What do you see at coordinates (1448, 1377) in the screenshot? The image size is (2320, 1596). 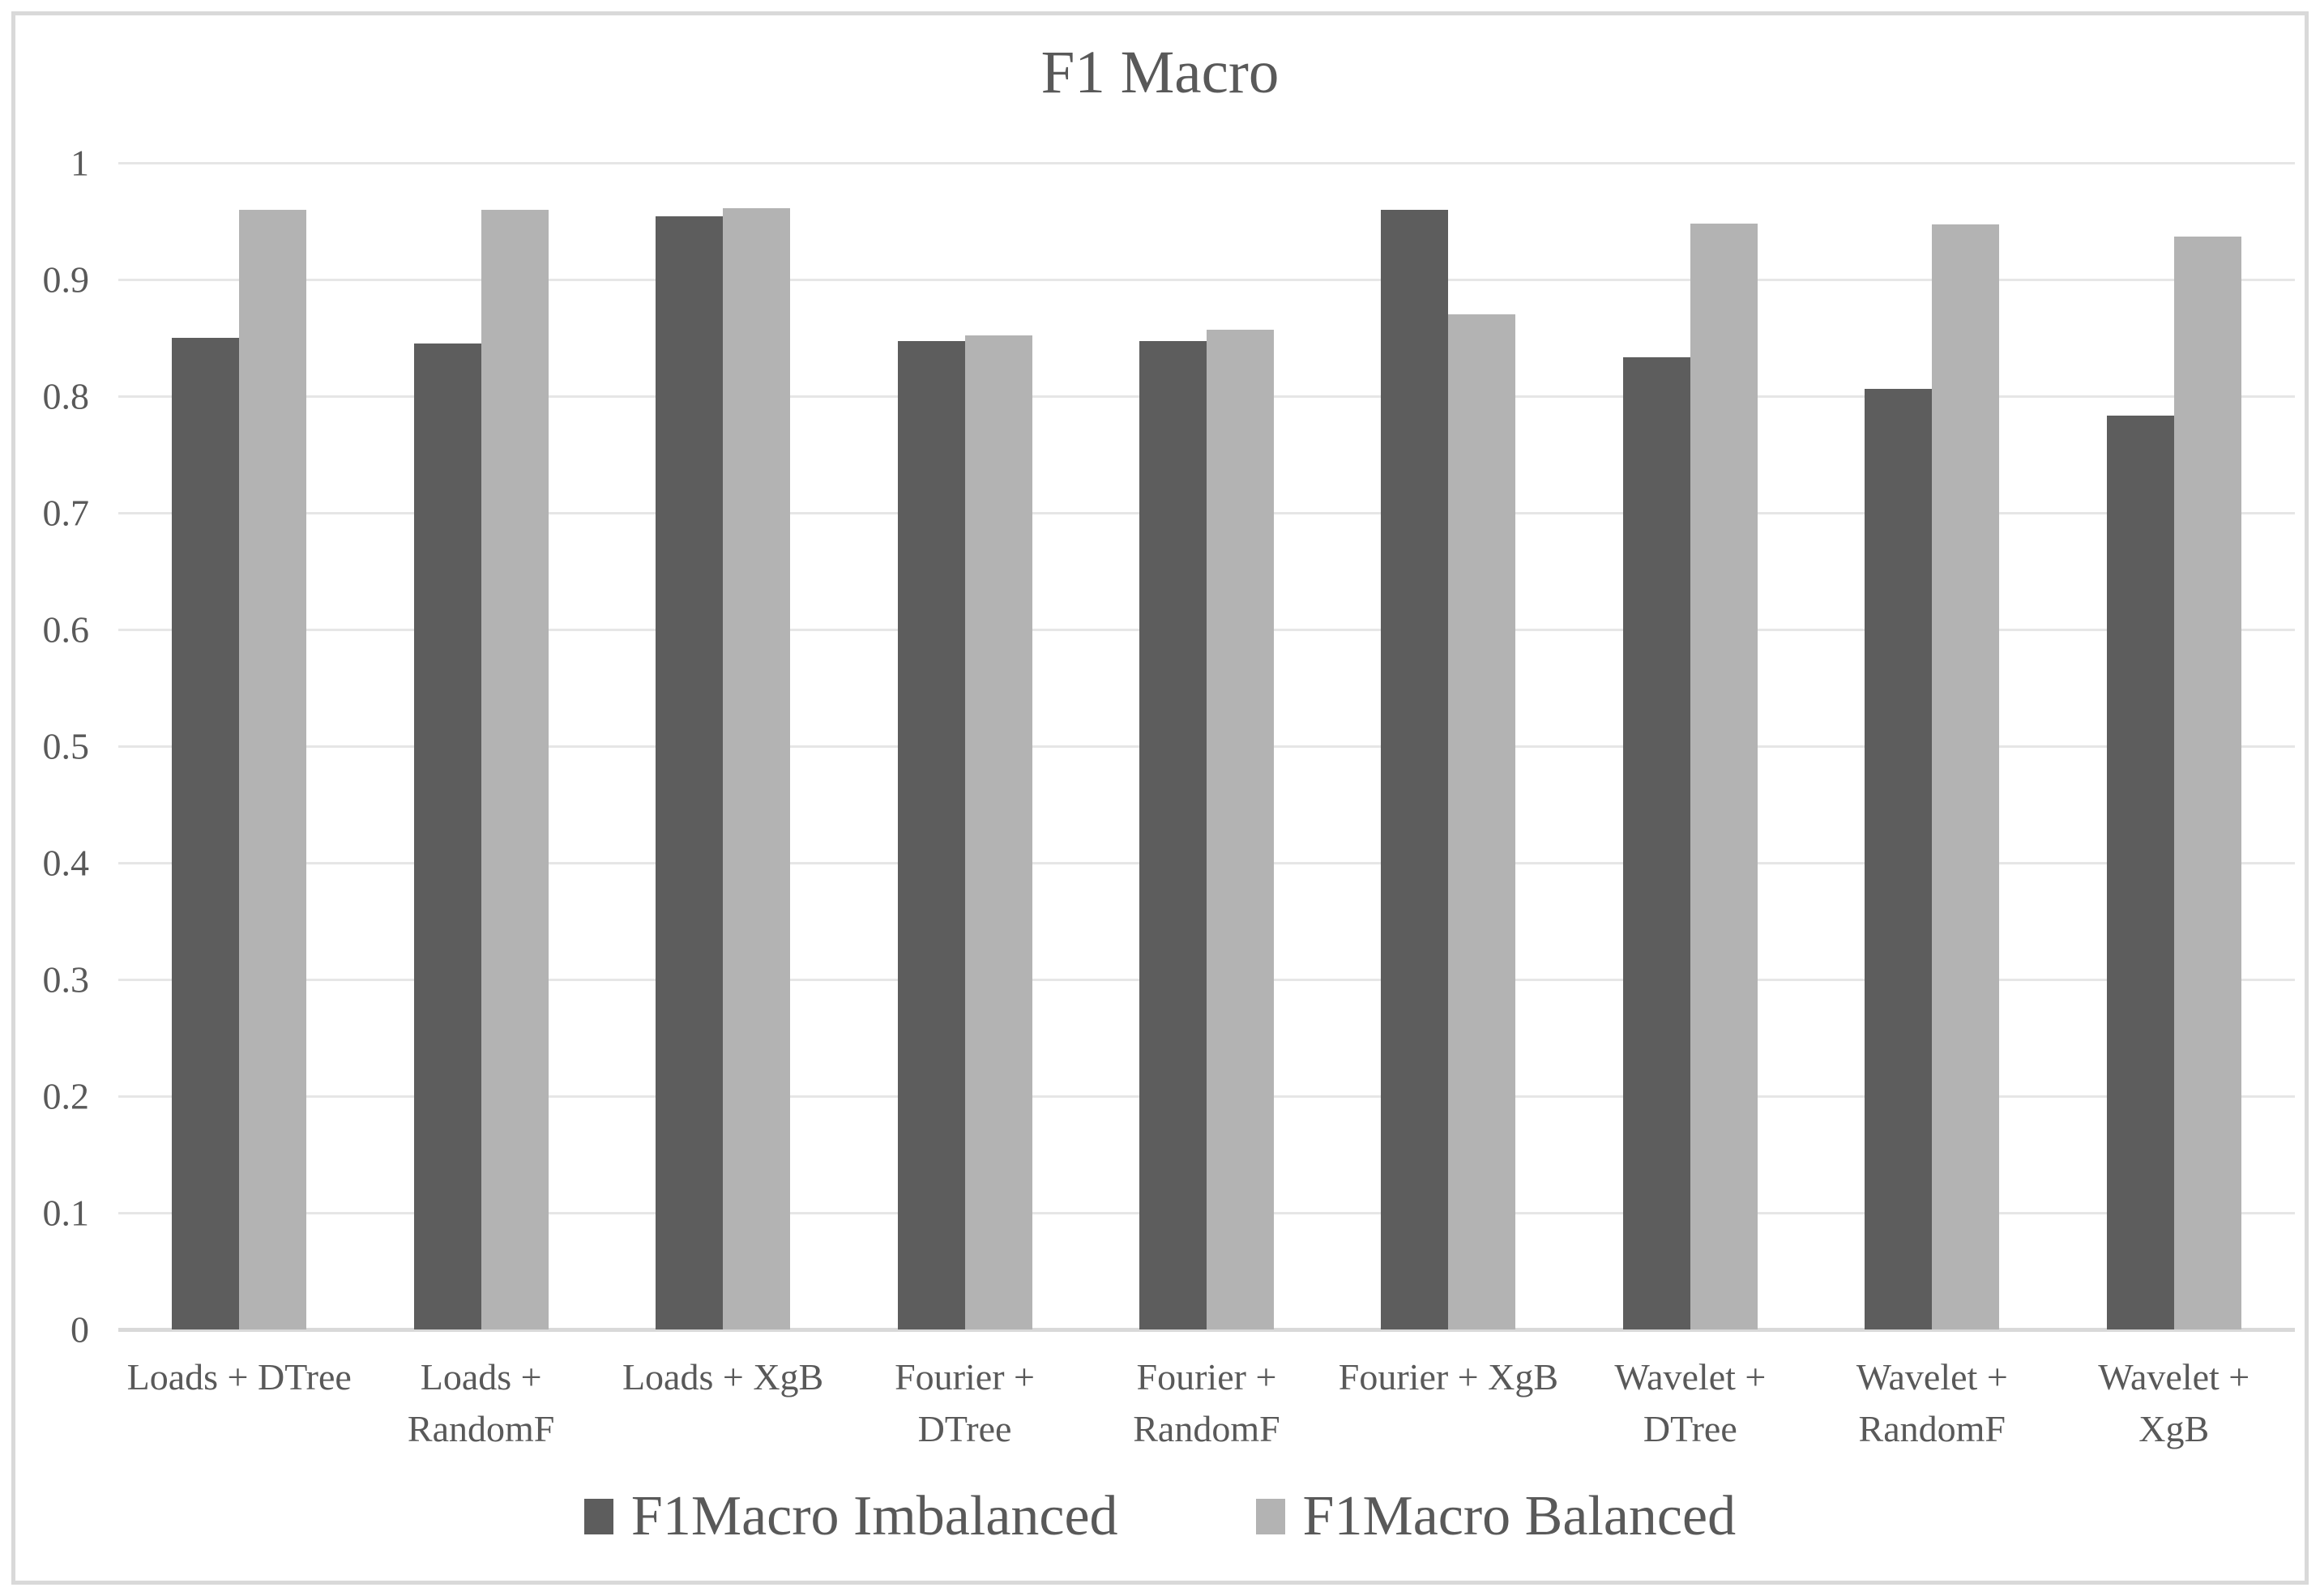 I see `x-label-line: Fourier + XgB` at bounding box center [1448, 1377].